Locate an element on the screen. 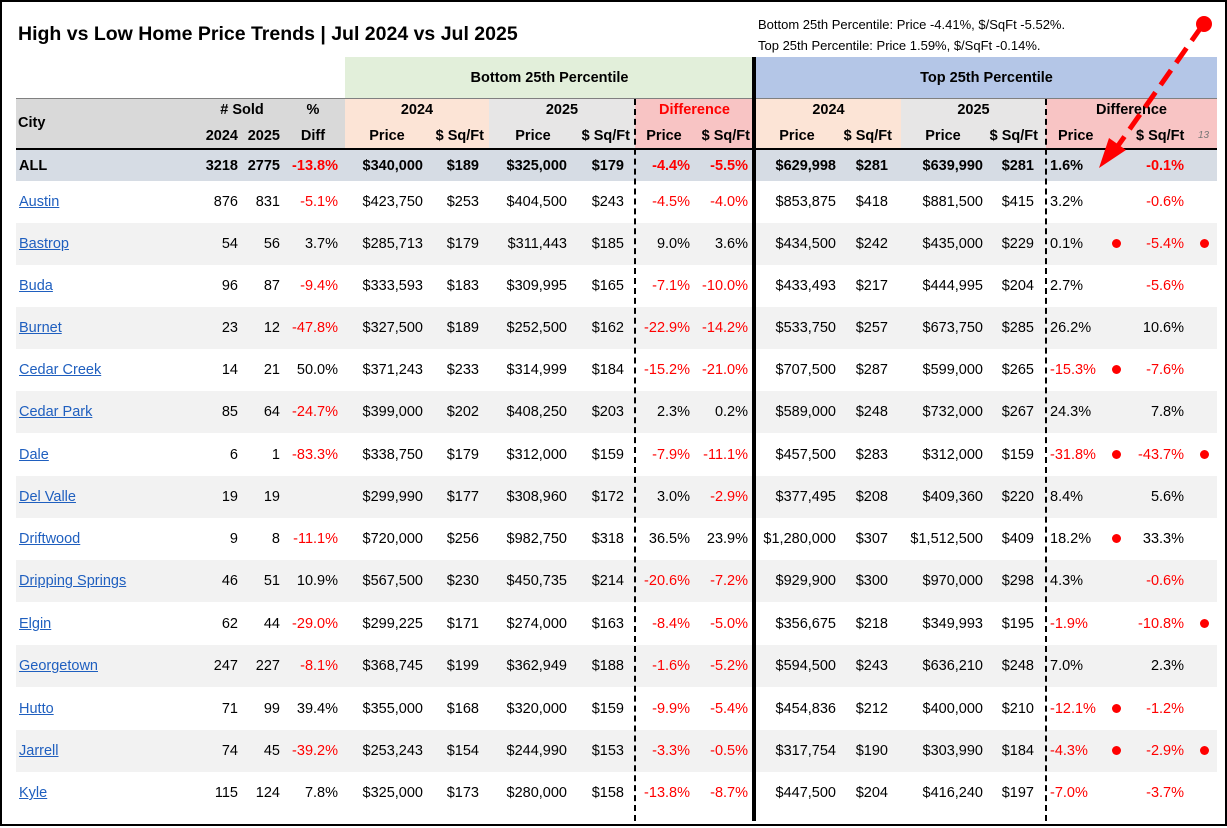 This screenshot has height=828, width=1227. cell-sold-2024: 3218 is located at coordinates (221, 166).